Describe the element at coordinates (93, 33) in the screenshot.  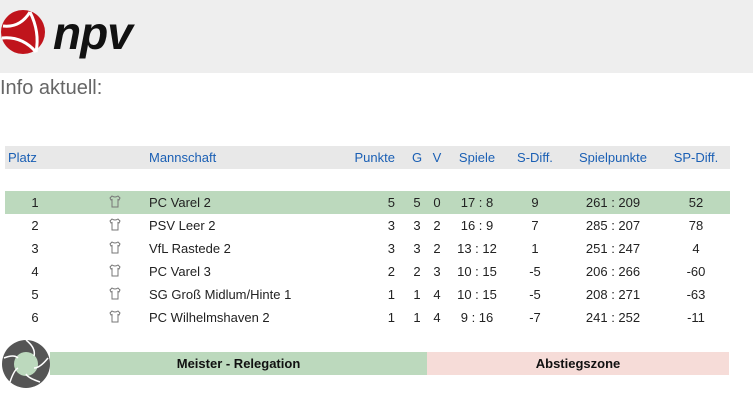
I see `logo-text: npv` at that location.